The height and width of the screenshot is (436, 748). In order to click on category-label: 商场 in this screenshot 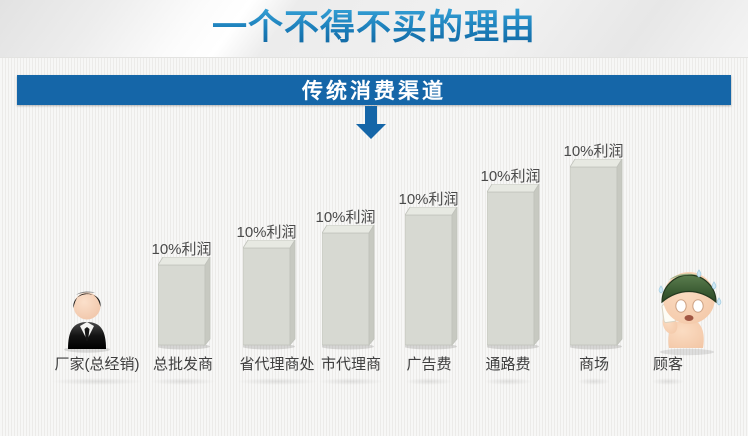, I will do `click(594, 364)`.